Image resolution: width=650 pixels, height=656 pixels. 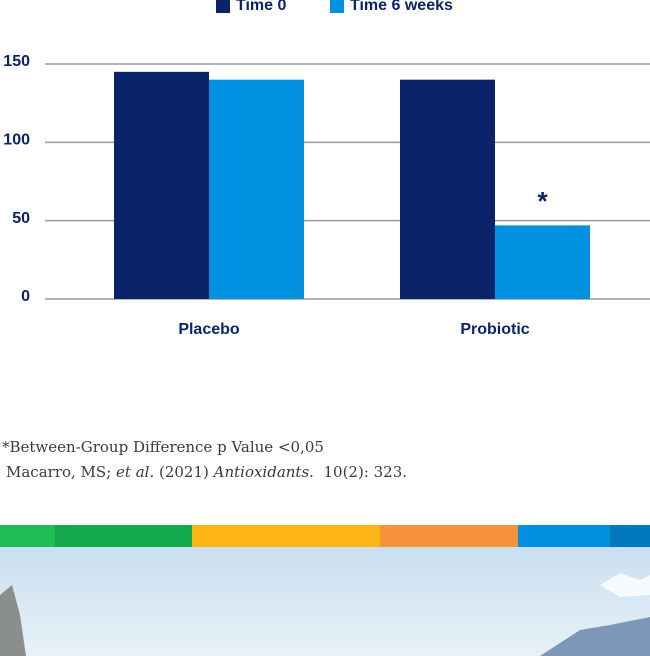 I want to click on legend-label: Time 0, so click(x=261, y=7).